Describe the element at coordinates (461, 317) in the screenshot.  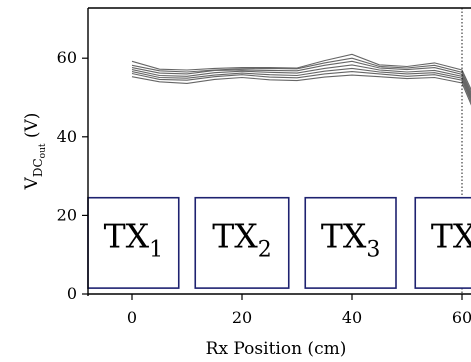
I see `x-tick-label: 60` at that location.